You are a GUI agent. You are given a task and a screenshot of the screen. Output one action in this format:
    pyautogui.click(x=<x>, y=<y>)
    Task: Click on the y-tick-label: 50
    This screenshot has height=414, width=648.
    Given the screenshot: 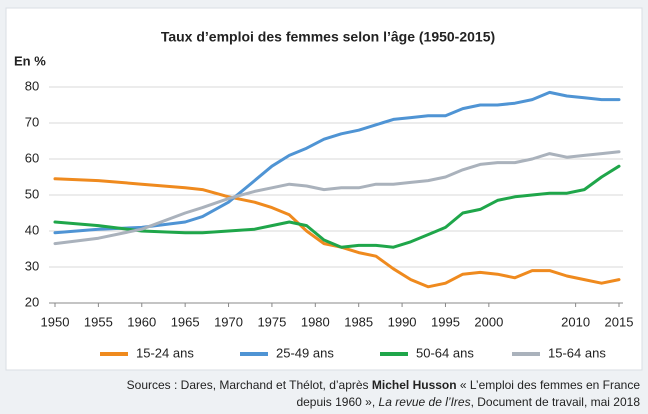 What is the action you would take?
    pyautogui.click(x=32, y=193)
    